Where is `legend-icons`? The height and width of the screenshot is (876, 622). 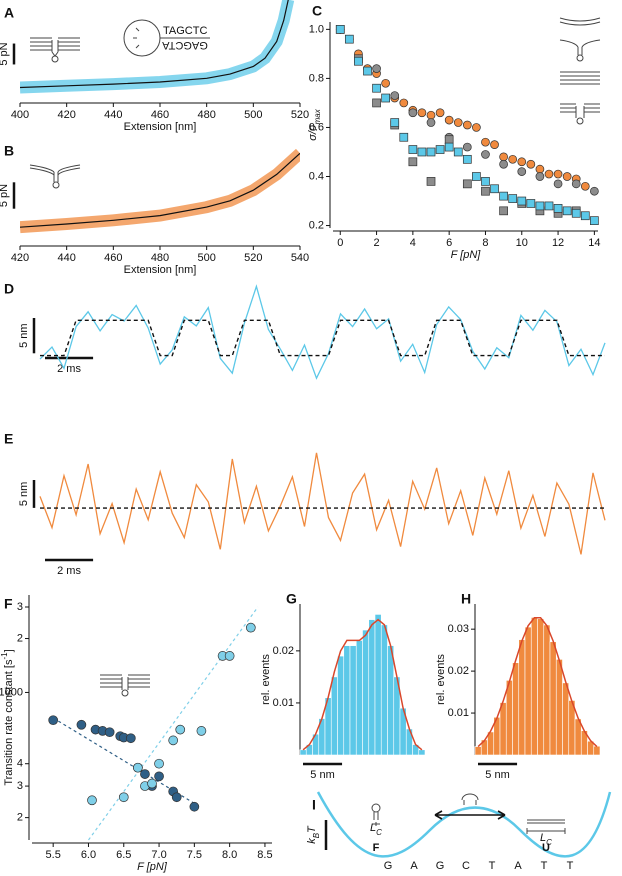 legend-icons is located at coordinates (580, 71).